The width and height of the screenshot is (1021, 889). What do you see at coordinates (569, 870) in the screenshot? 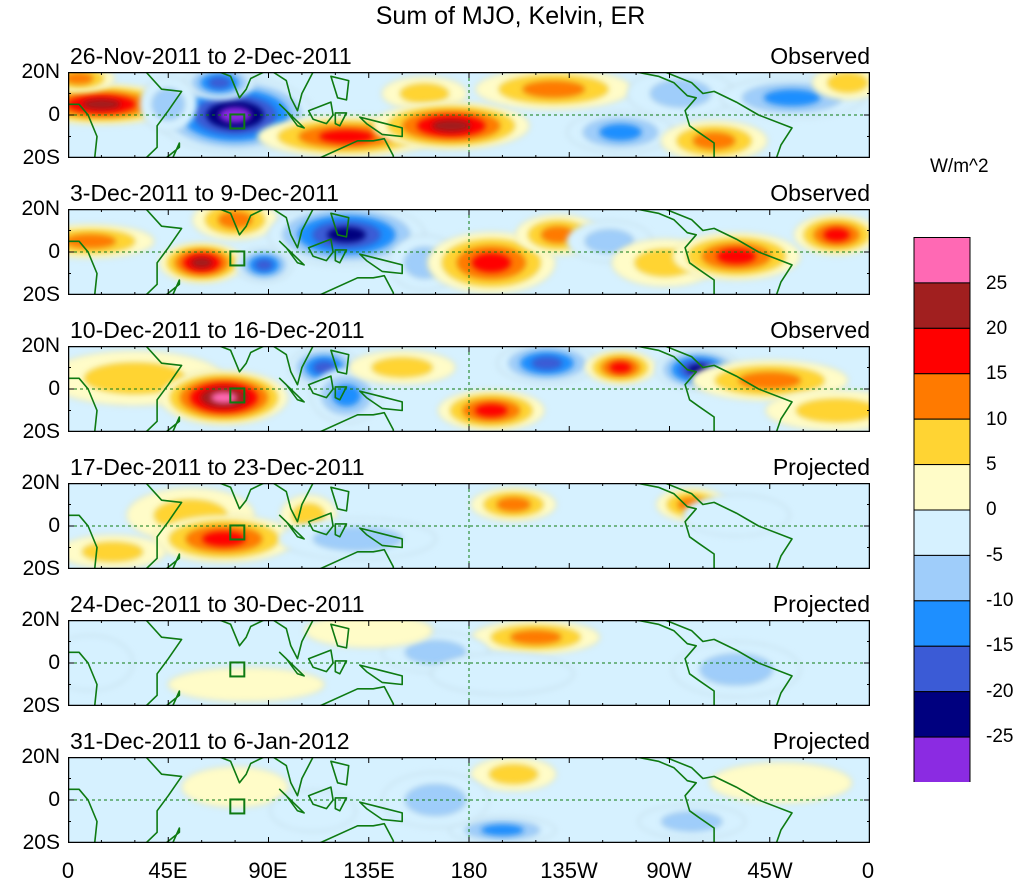
I see `x-tick-label: 135W` at bounding box center [569, 870].